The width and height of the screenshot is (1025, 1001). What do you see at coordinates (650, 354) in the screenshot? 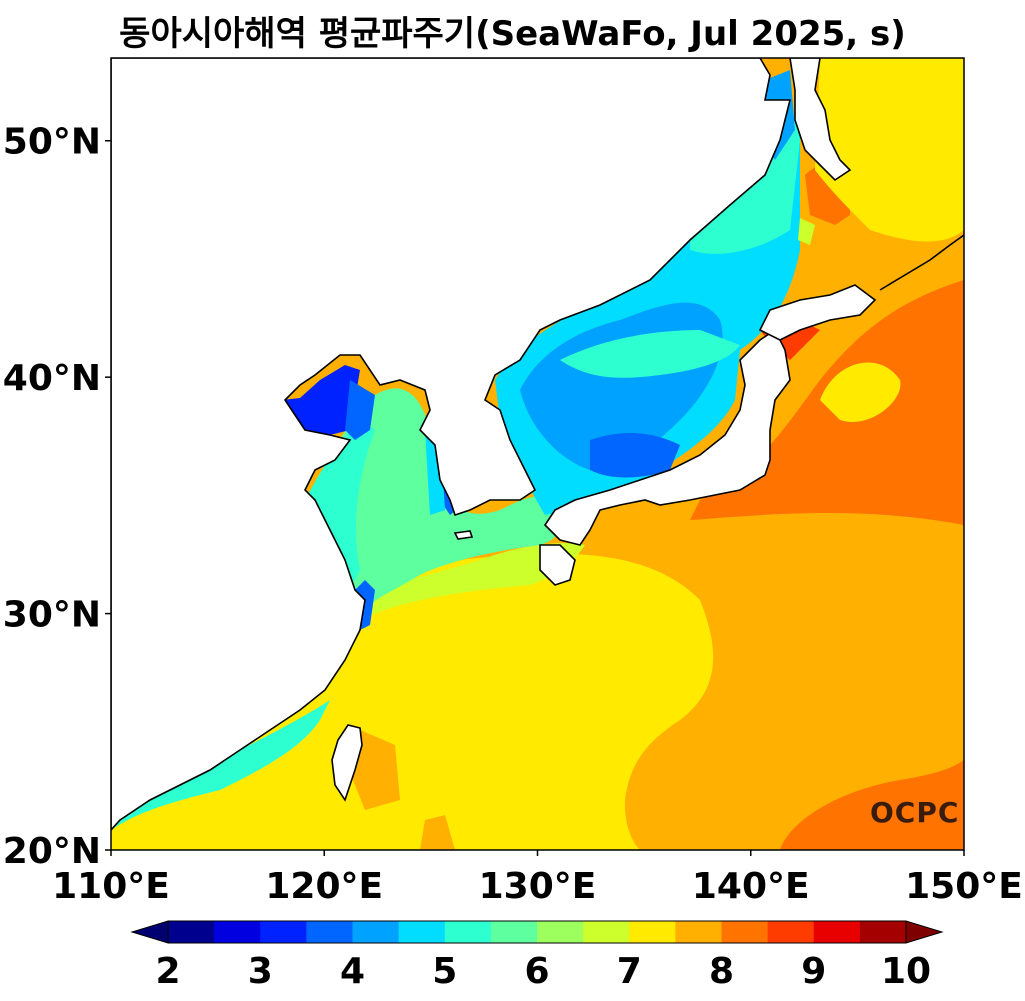
I see `period-region-5to5.5-east-sea` at bounding box center [650, 354].